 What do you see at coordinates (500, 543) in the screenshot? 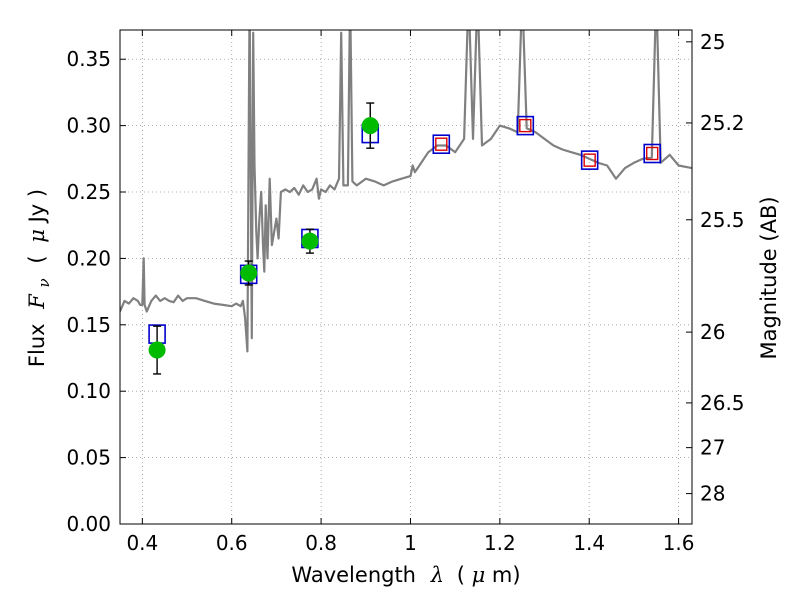
I see `x-tick-label: 1.2` at bounding box center [500, 543].